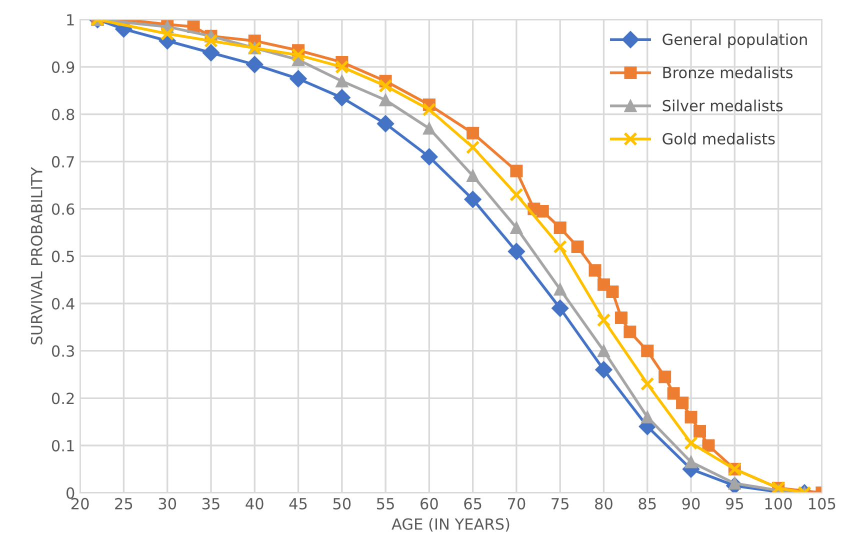 This screenshot has height=560, width=843. What do you see at coordinates (167, 504) in the screenshot?
I see `x-tick-label: 30` at bounding box center [167, 504].